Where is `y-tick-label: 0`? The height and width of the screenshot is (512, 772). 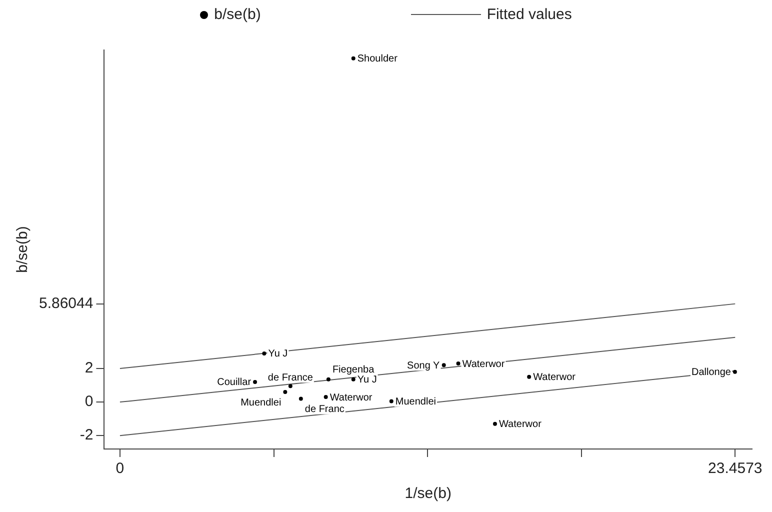 y-tick-label: 0 is located at coordinates (89, 401).